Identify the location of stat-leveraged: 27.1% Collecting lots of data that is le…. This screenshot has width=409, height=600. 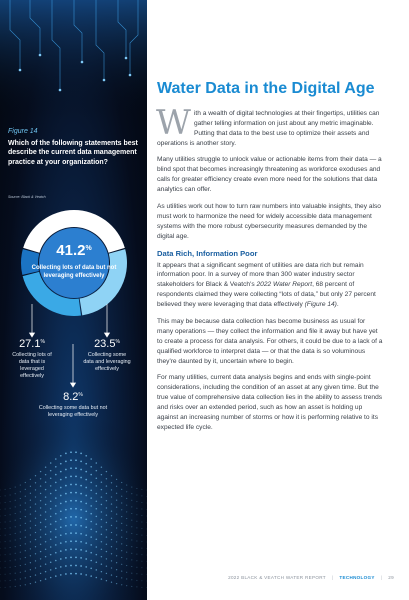
(32, 359).